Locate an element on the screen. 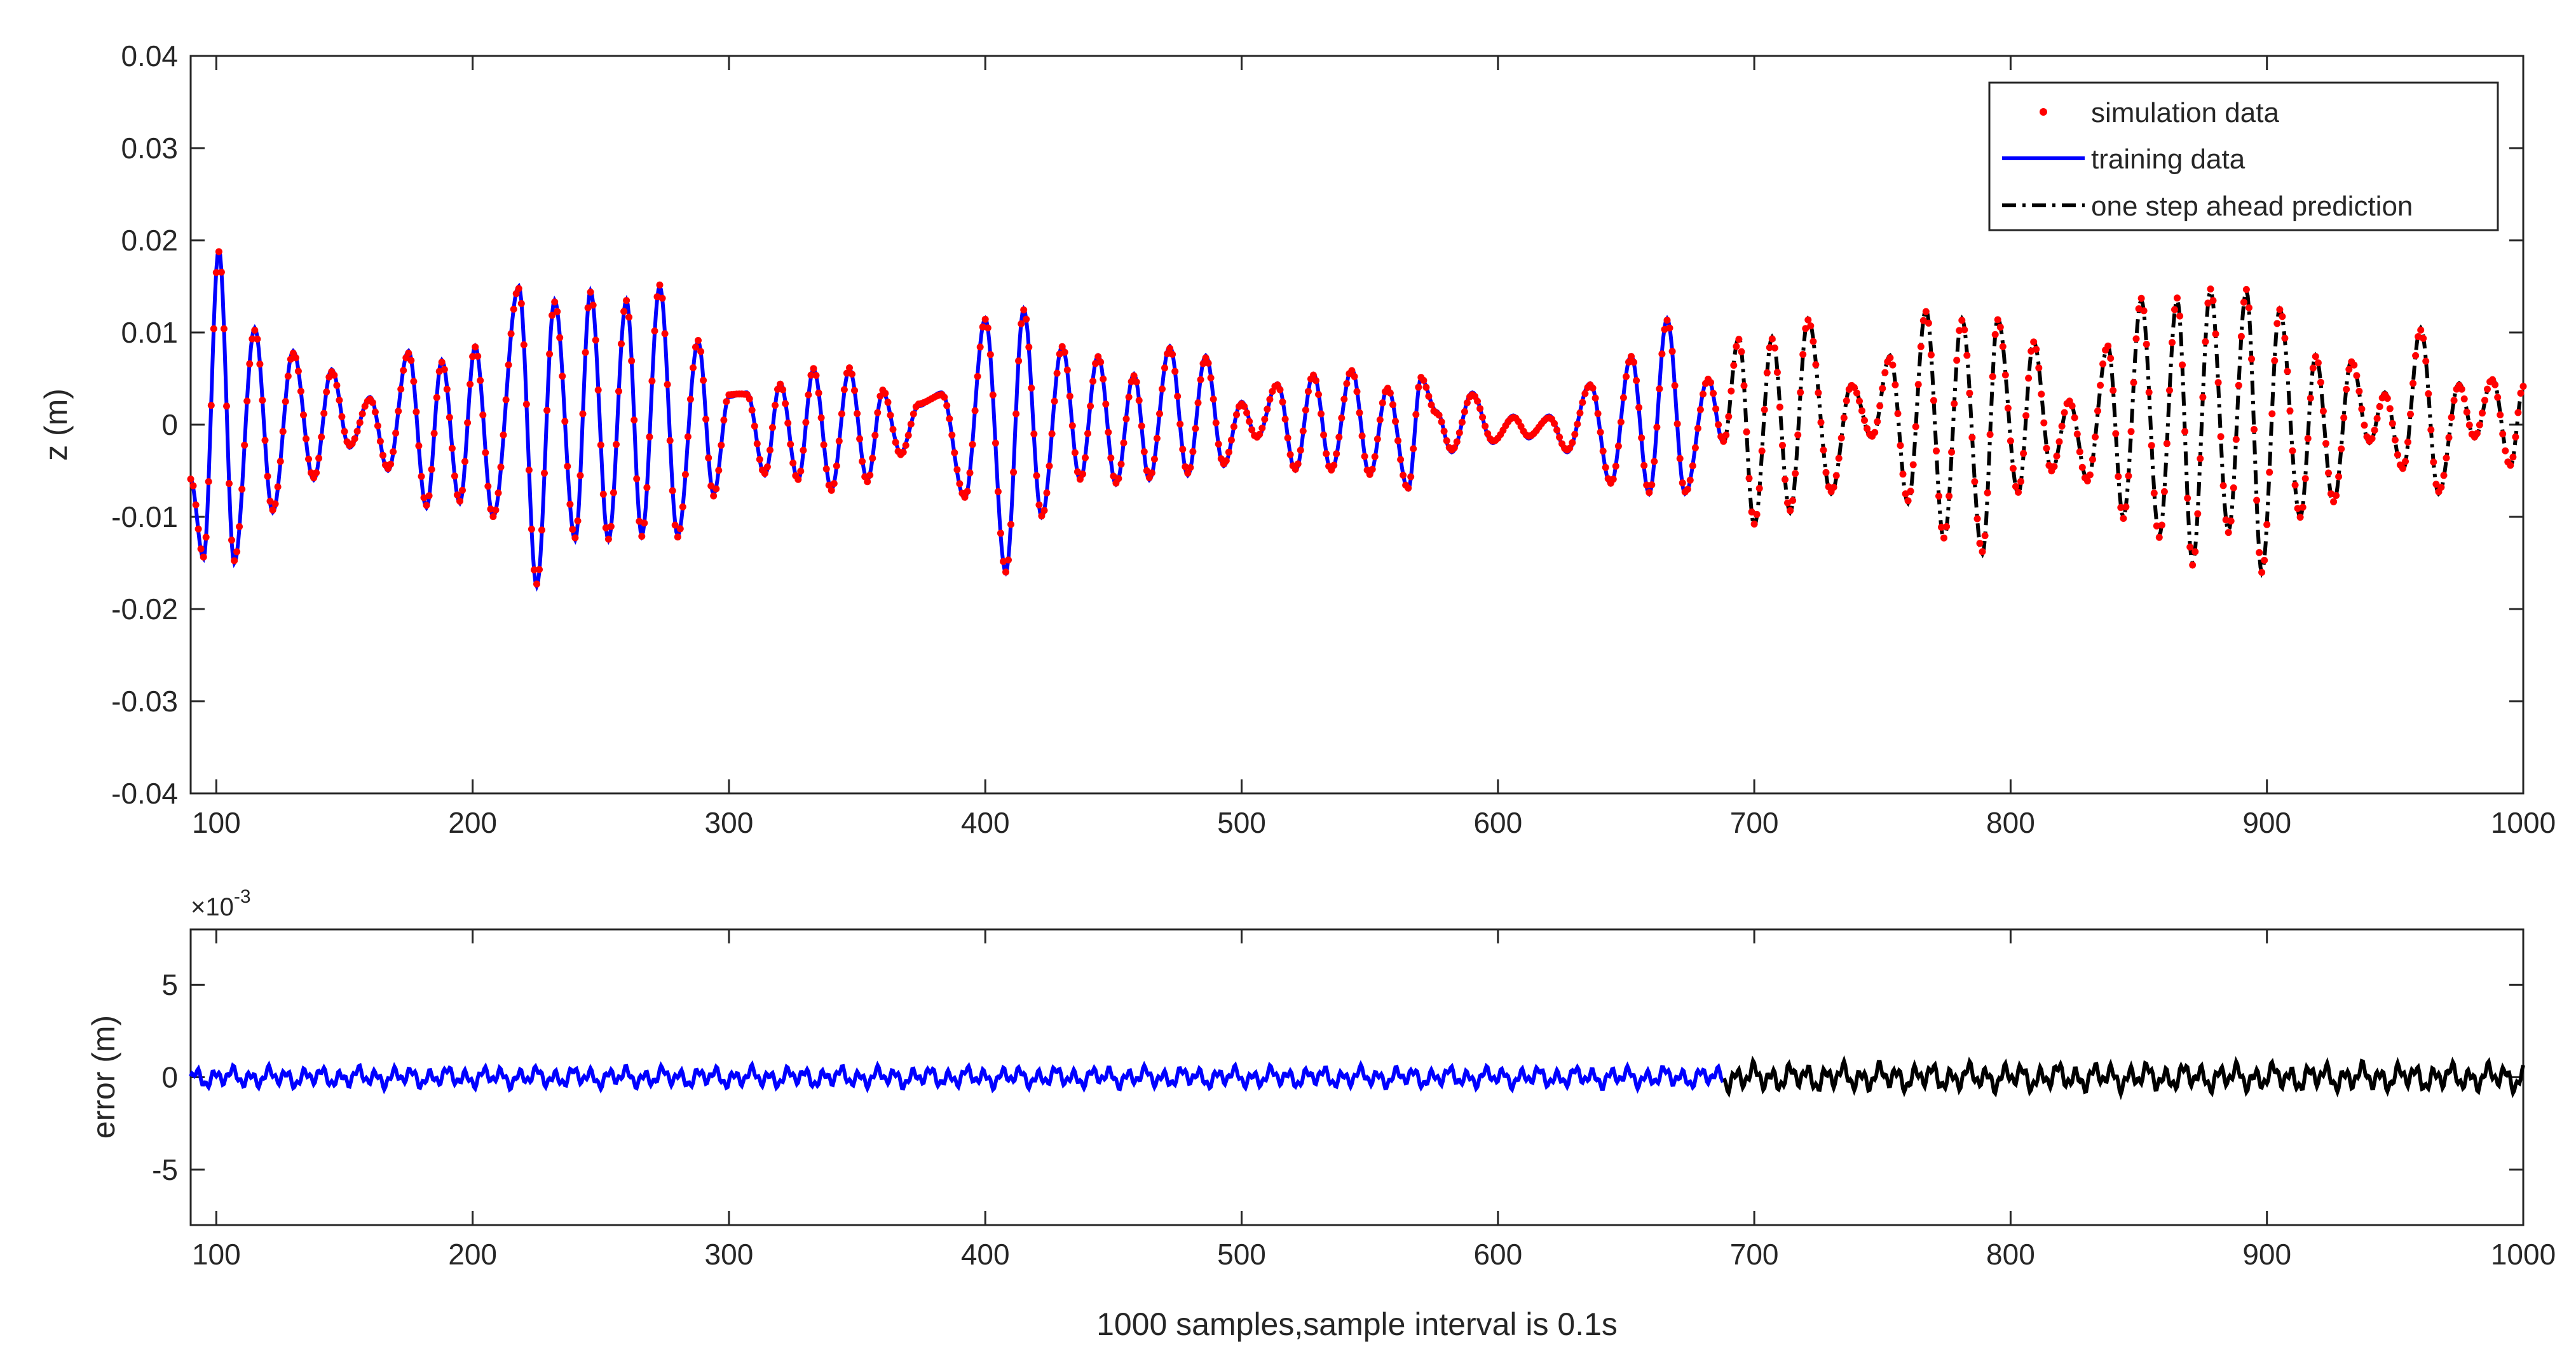  top-x-tick-label: 1000 is located at coordinates (2523, 822).